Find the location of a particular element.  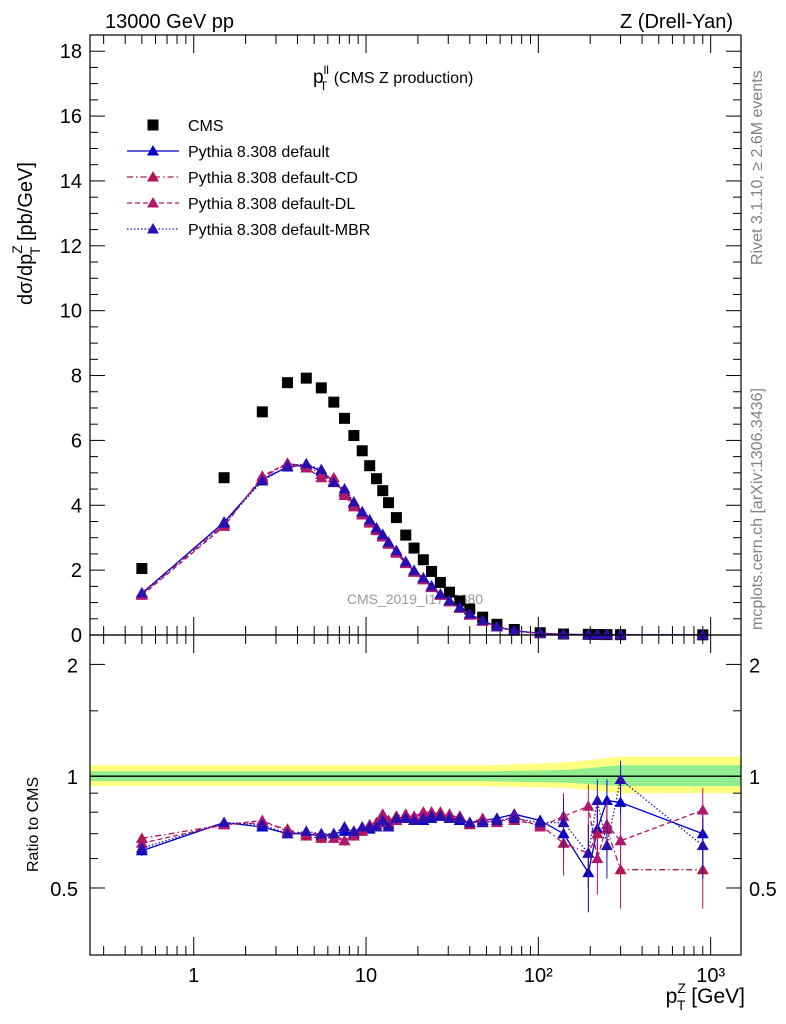

legend-label: CMS is located at coordinates (206, 126).